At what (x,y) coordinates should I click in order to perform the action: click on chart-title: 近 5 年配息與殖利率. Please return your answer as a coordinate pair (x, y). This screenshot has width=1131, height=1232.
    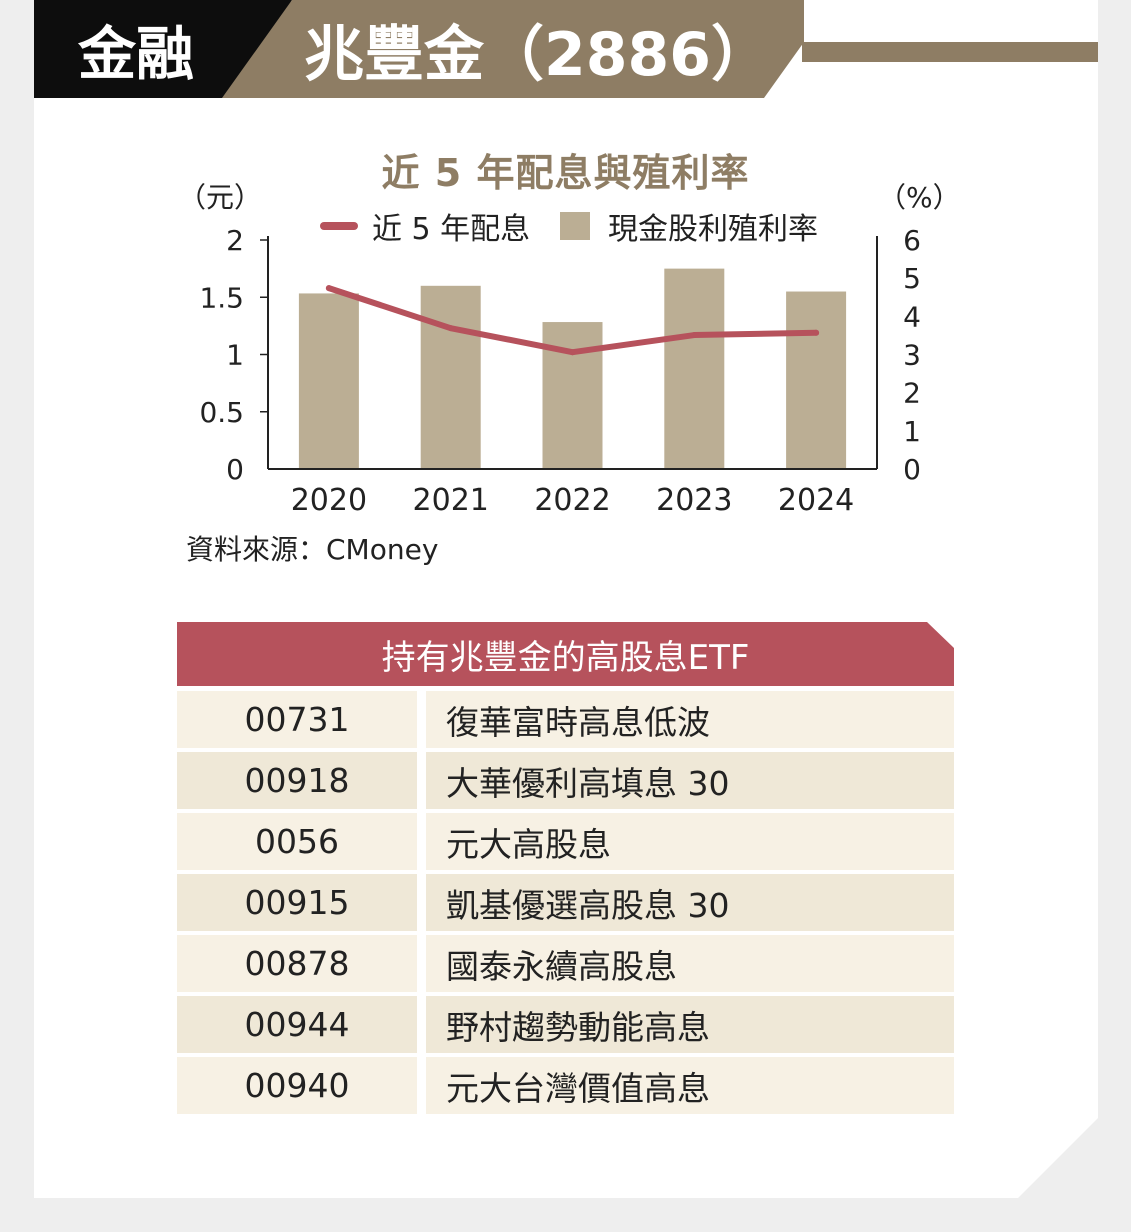
    Looking at the image, I should click on (565, 173).